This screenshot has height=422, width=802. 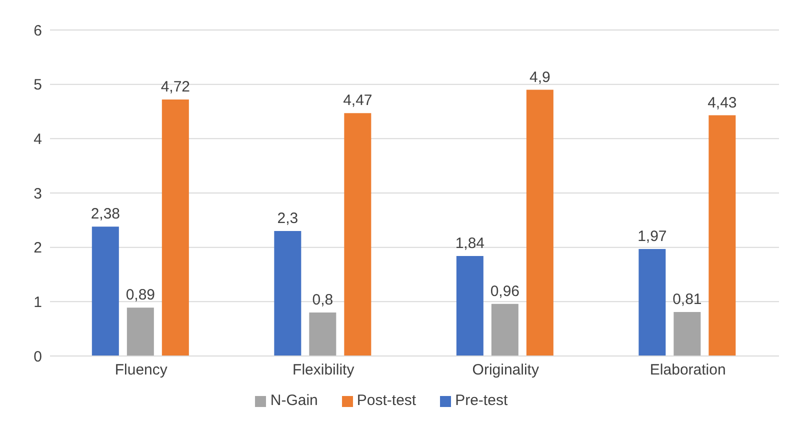 I want to click on y-tick-label: 2, so click(x=38, y=248).